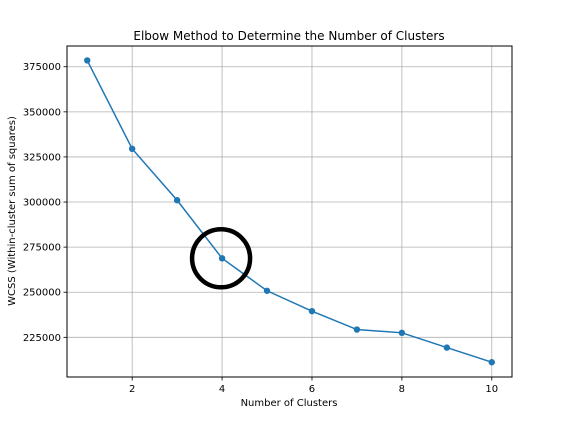 Image resolution: width=563 pixels, height=421 pixels. I want to click on x-tick-label: 2, so click(132, 389).